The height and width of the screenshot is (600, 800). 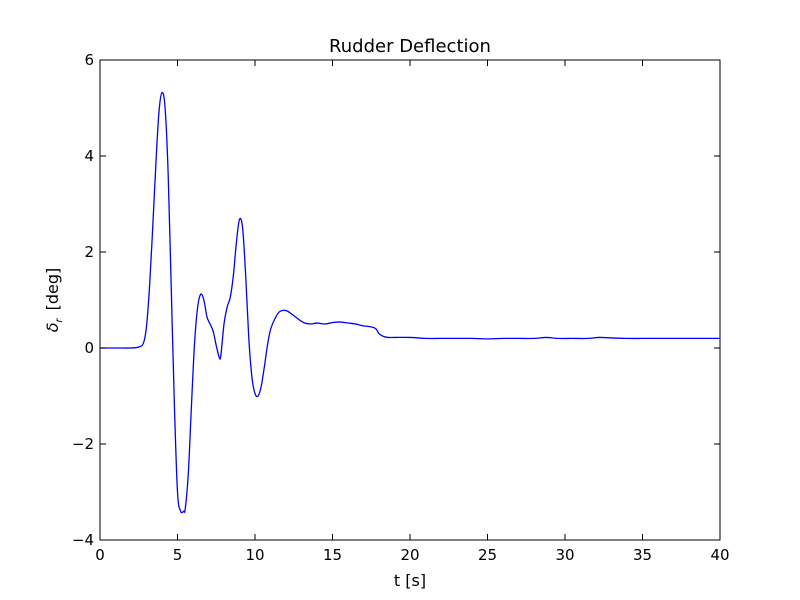 I want to click on x-axis-label: t [s], so click(x=410, y=580).